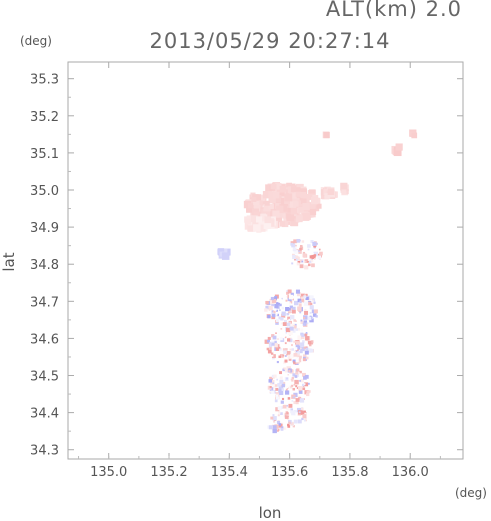  I want to click on x-tick-label: 136.0, so click(410, 472).